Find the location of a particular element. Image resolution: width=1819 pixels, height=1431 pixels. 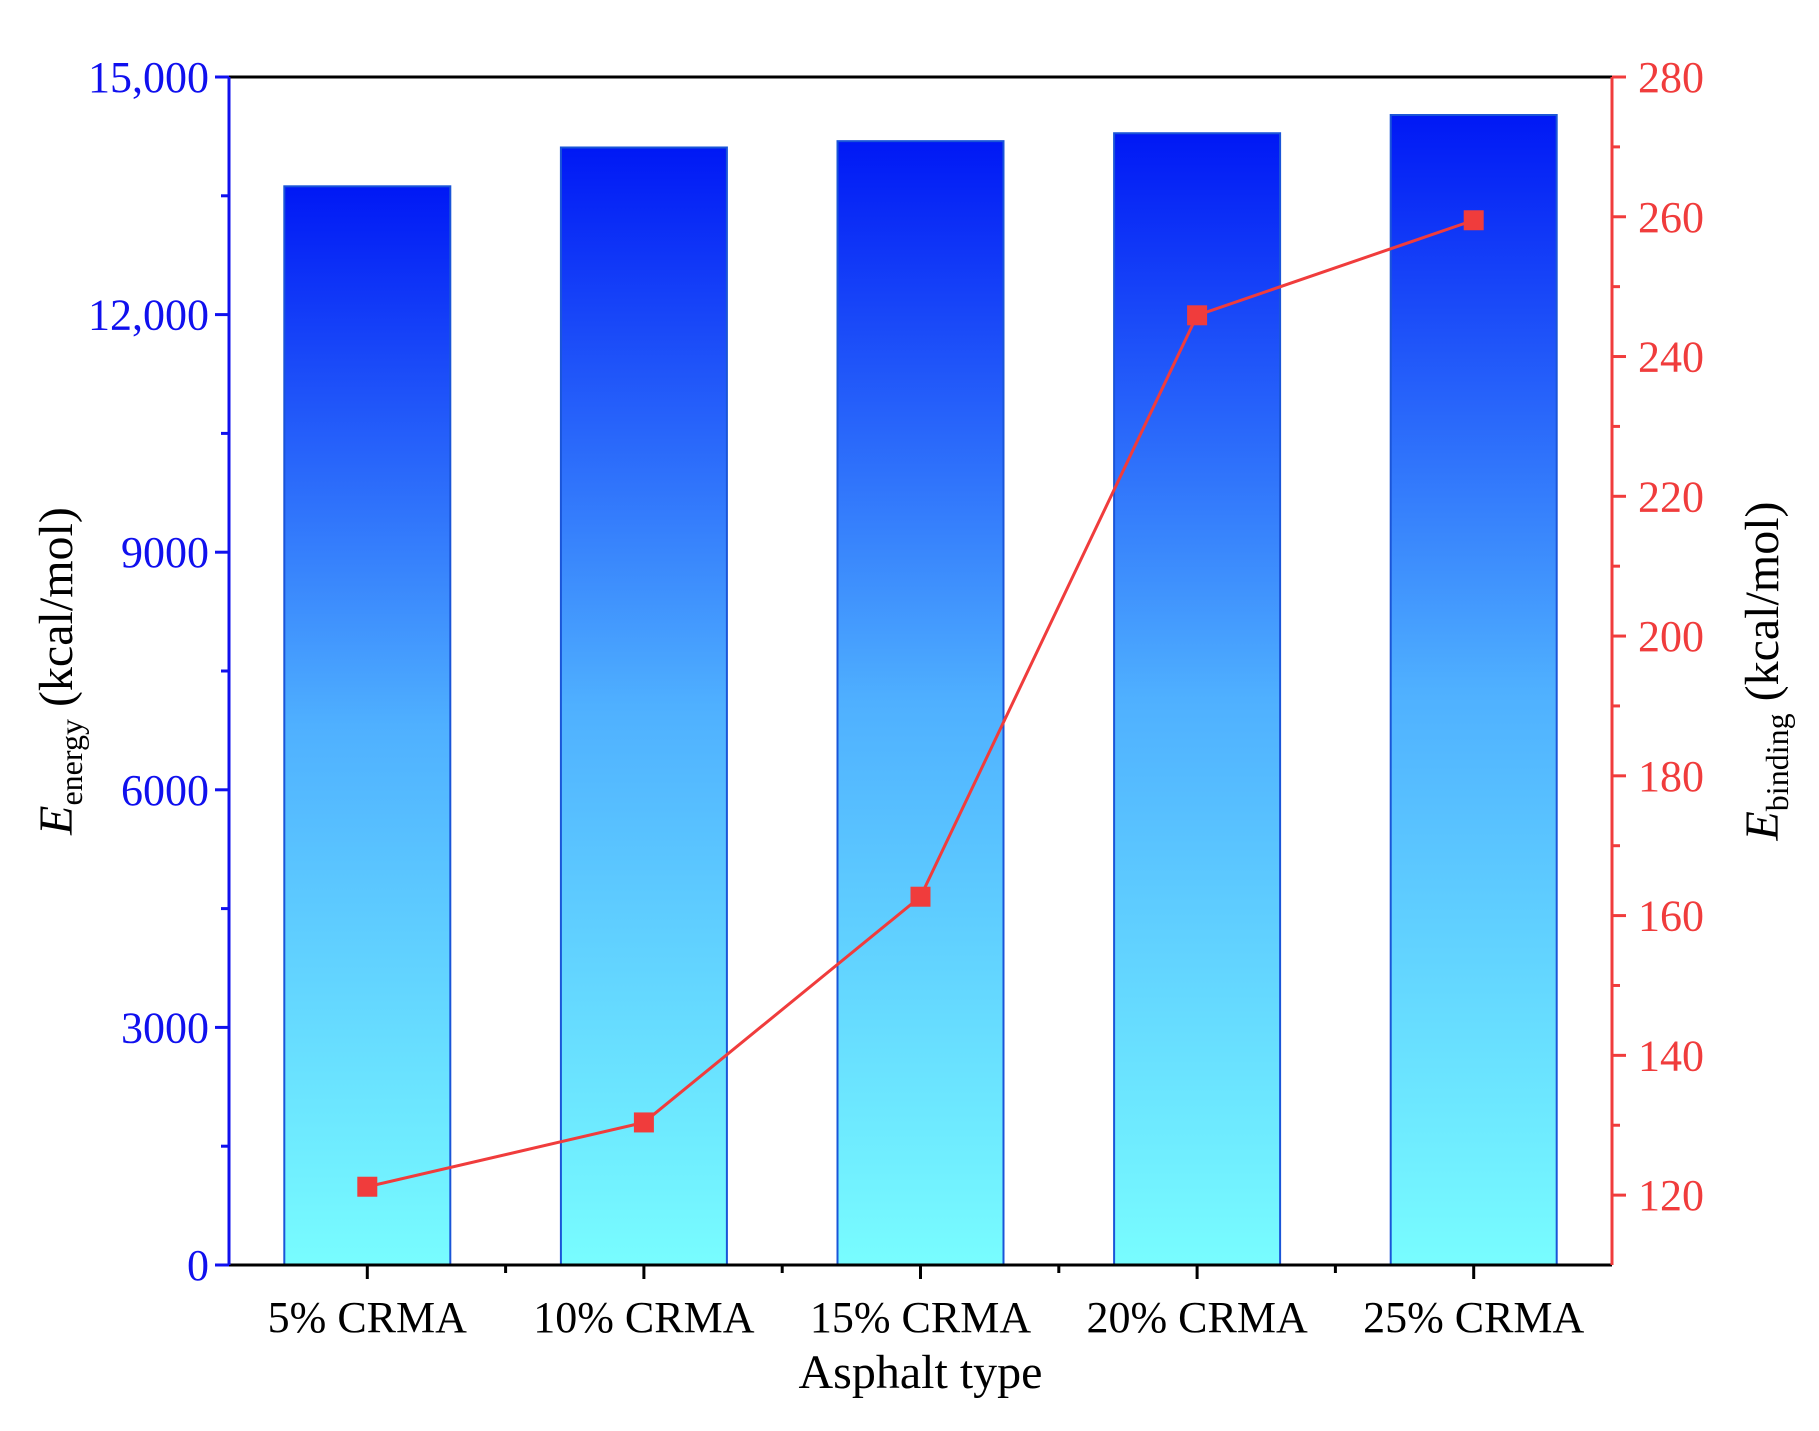

left-tick-label: 12,000 is located at coordinates (148, 315).